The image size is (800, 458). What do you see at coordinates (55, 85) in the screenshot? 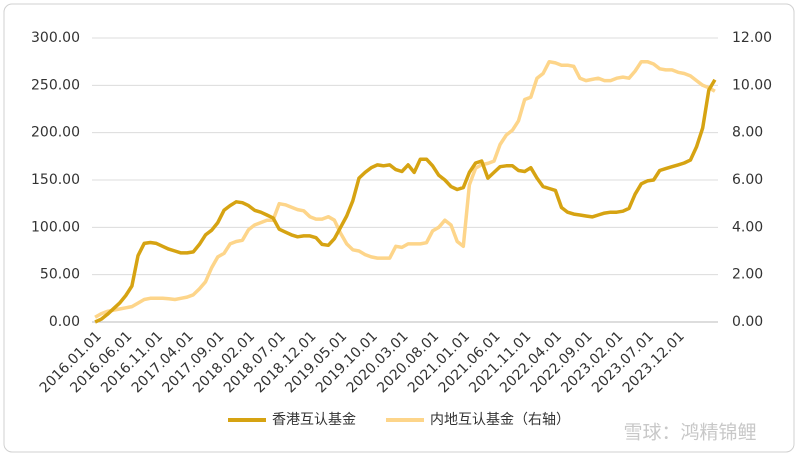
I see `y-tick-label: 250.00` at bounding box center [55, 85].